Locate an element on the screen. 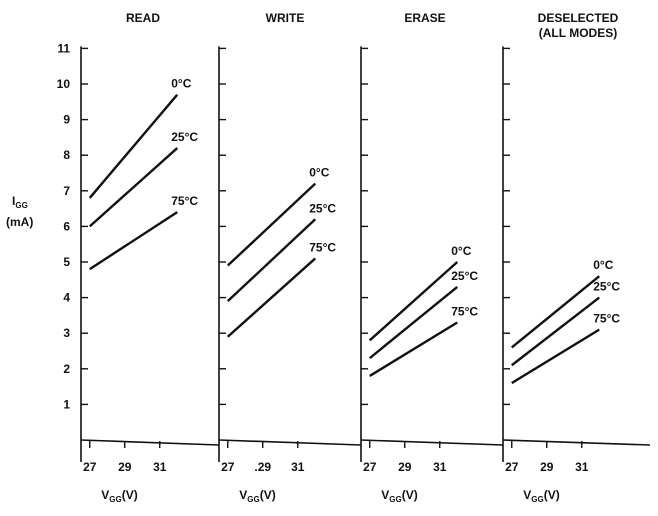  y-tick-label: 2 is located at coordinates (66, 369).